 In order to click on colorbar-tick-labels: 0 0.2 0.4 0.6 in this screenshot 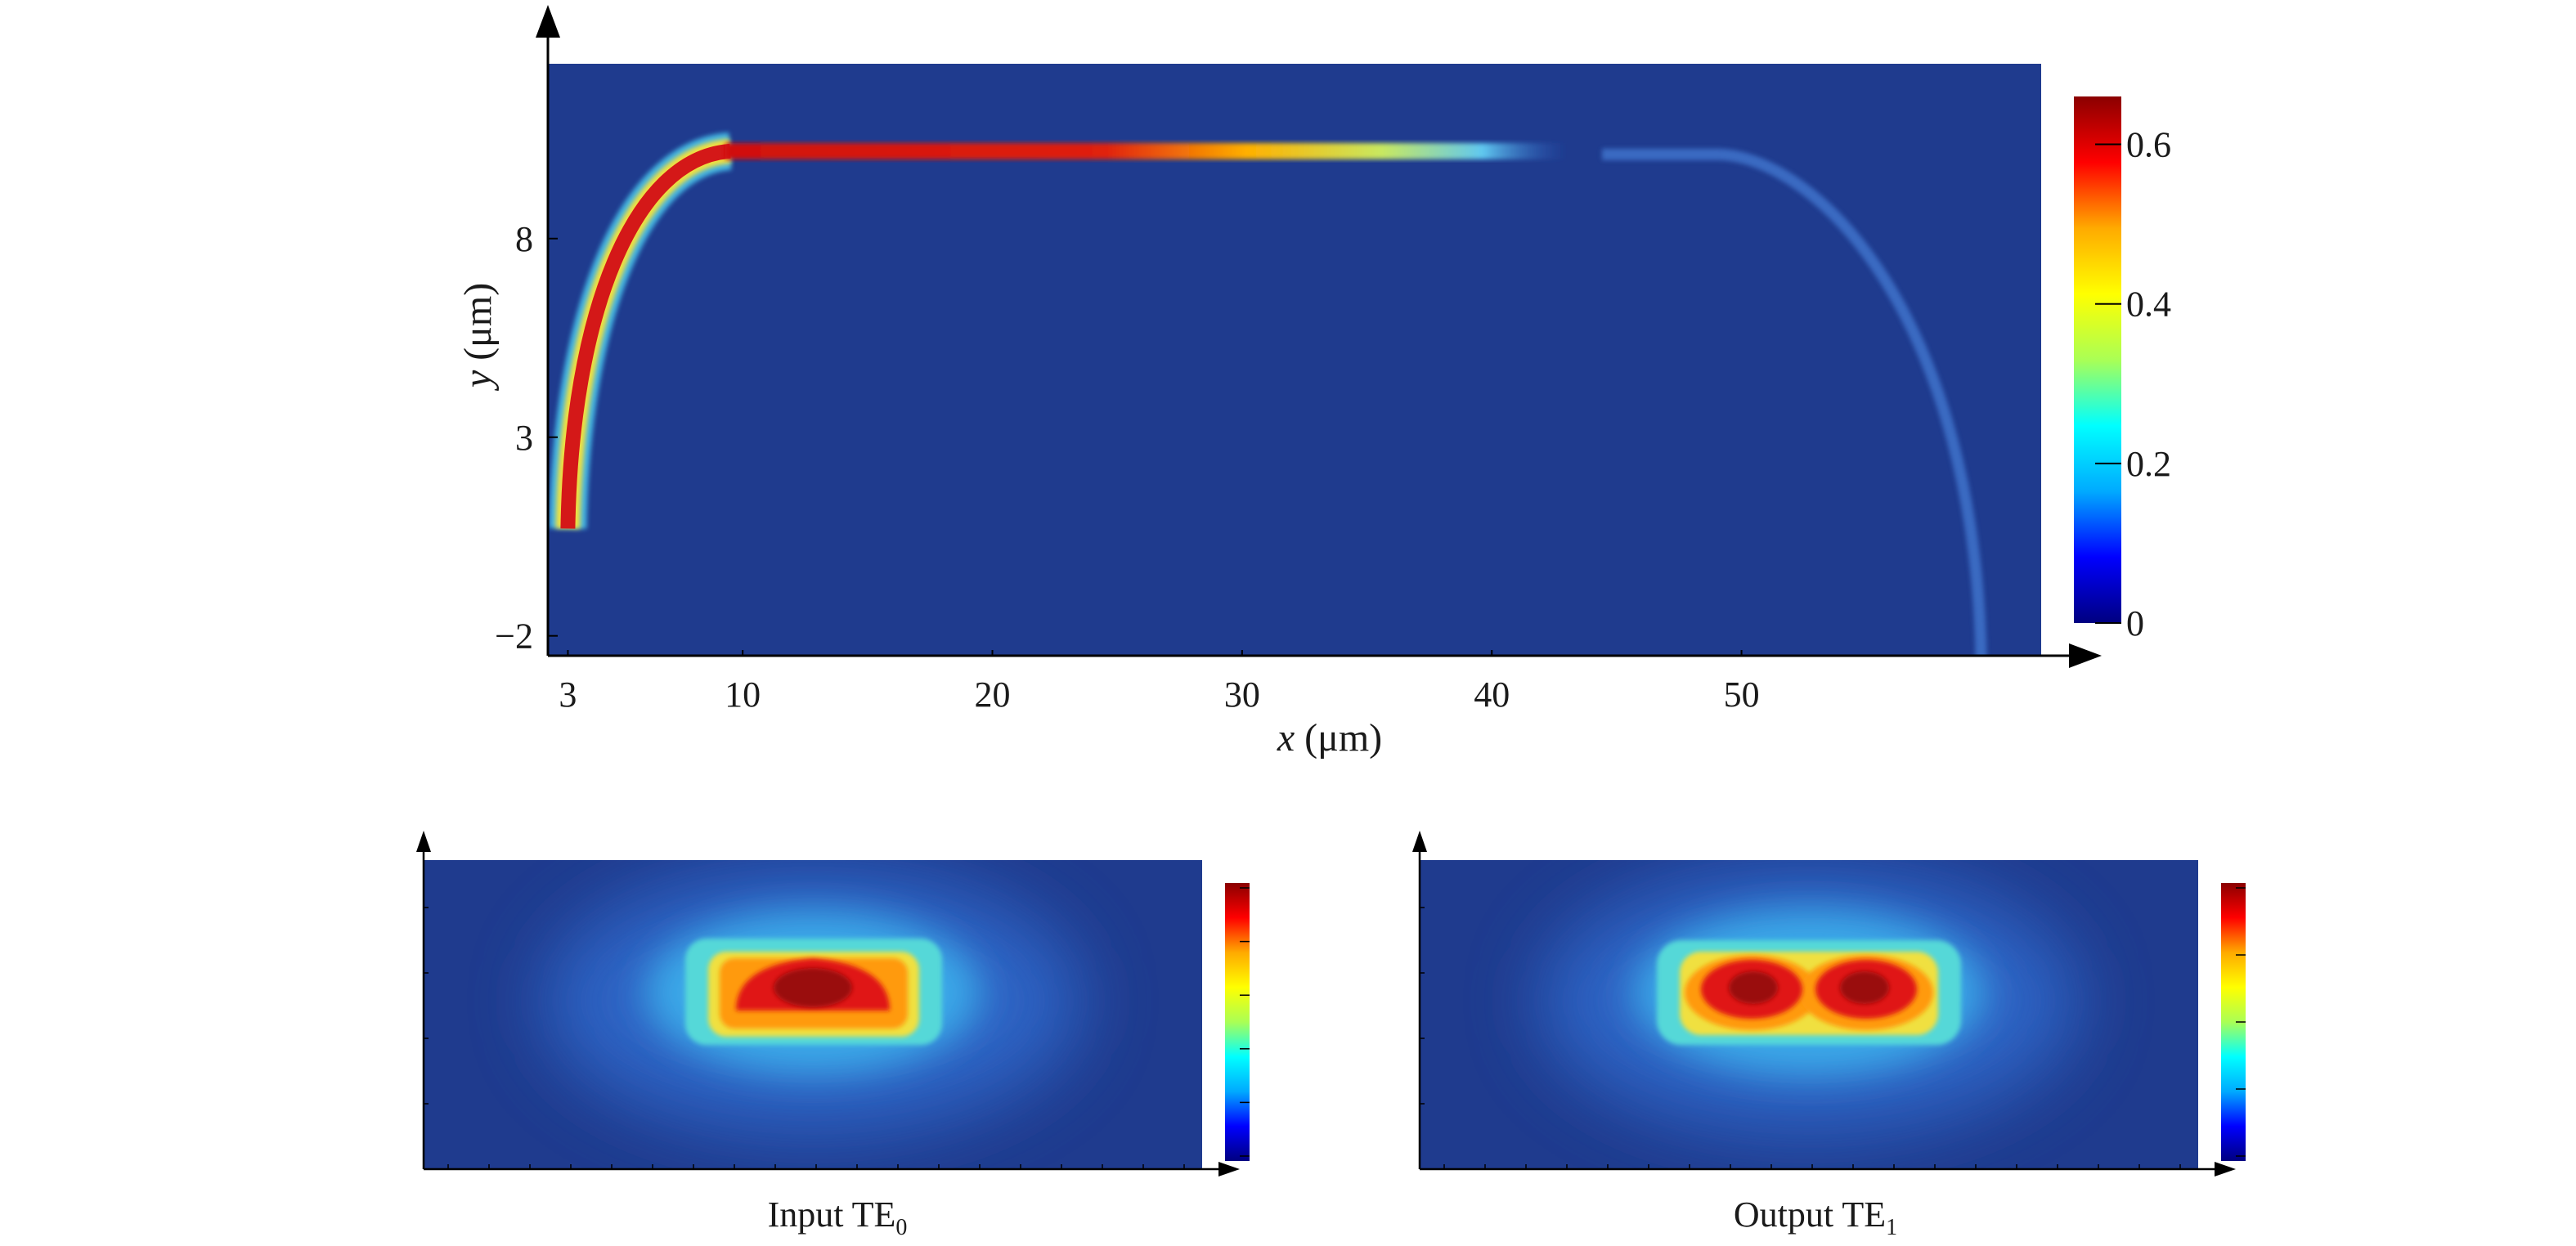, I will do `click(2133, 384)`.